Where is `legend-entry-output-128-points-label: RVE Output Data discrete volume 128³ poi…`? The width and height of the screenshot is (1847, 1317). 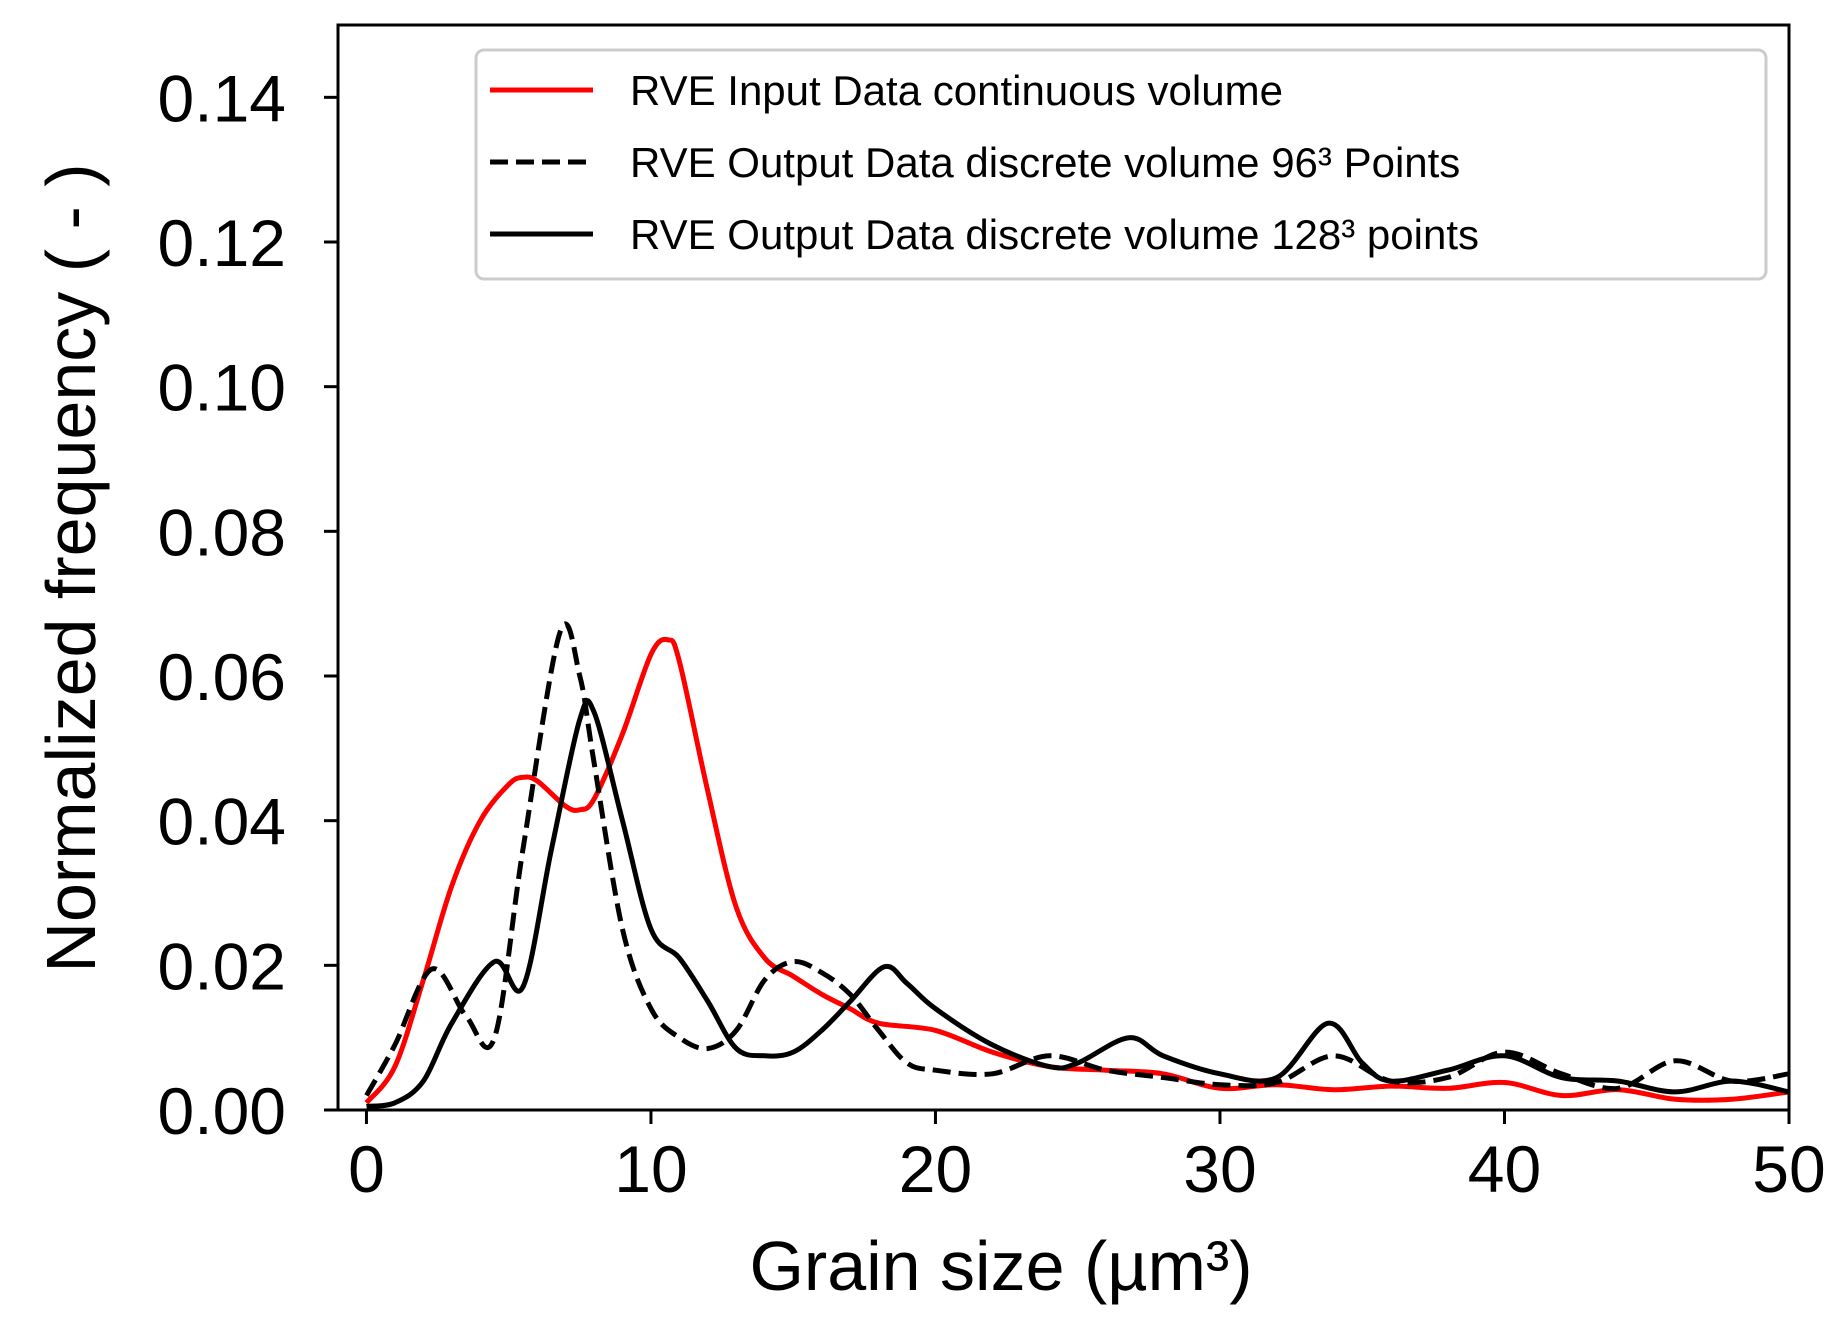
legend-entry-output-128-points-label: RVE Output Data discrete volume 128³ poi… is located at coordinates (1054, 234).